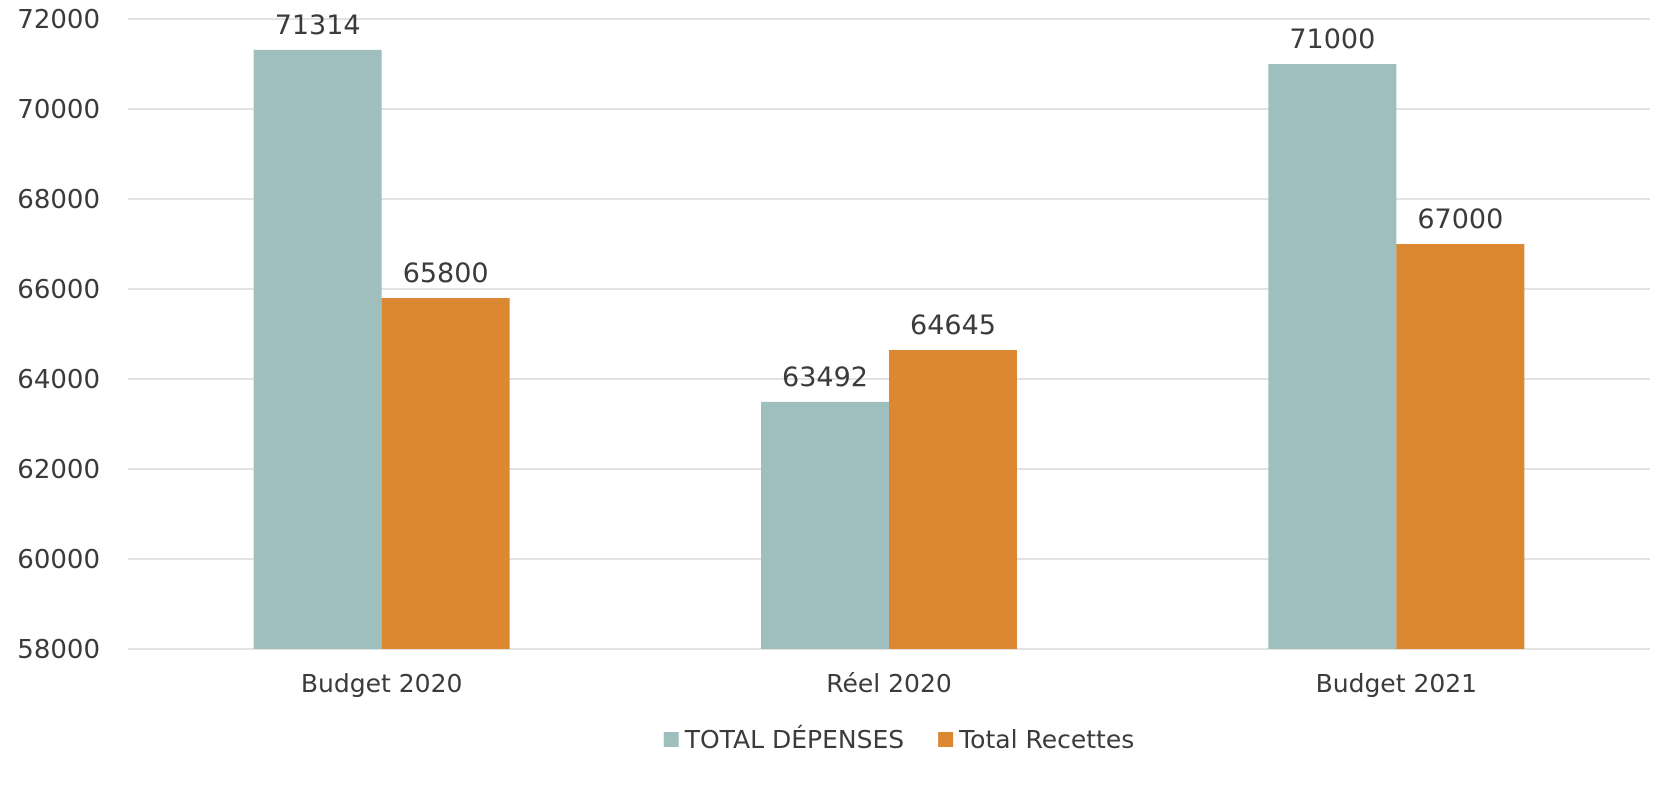 The height and width of the screenshot is (795, 1657). Describe the element at coordinates (953, 325) in the screenshot. I see `data-label: 64645` at that location.